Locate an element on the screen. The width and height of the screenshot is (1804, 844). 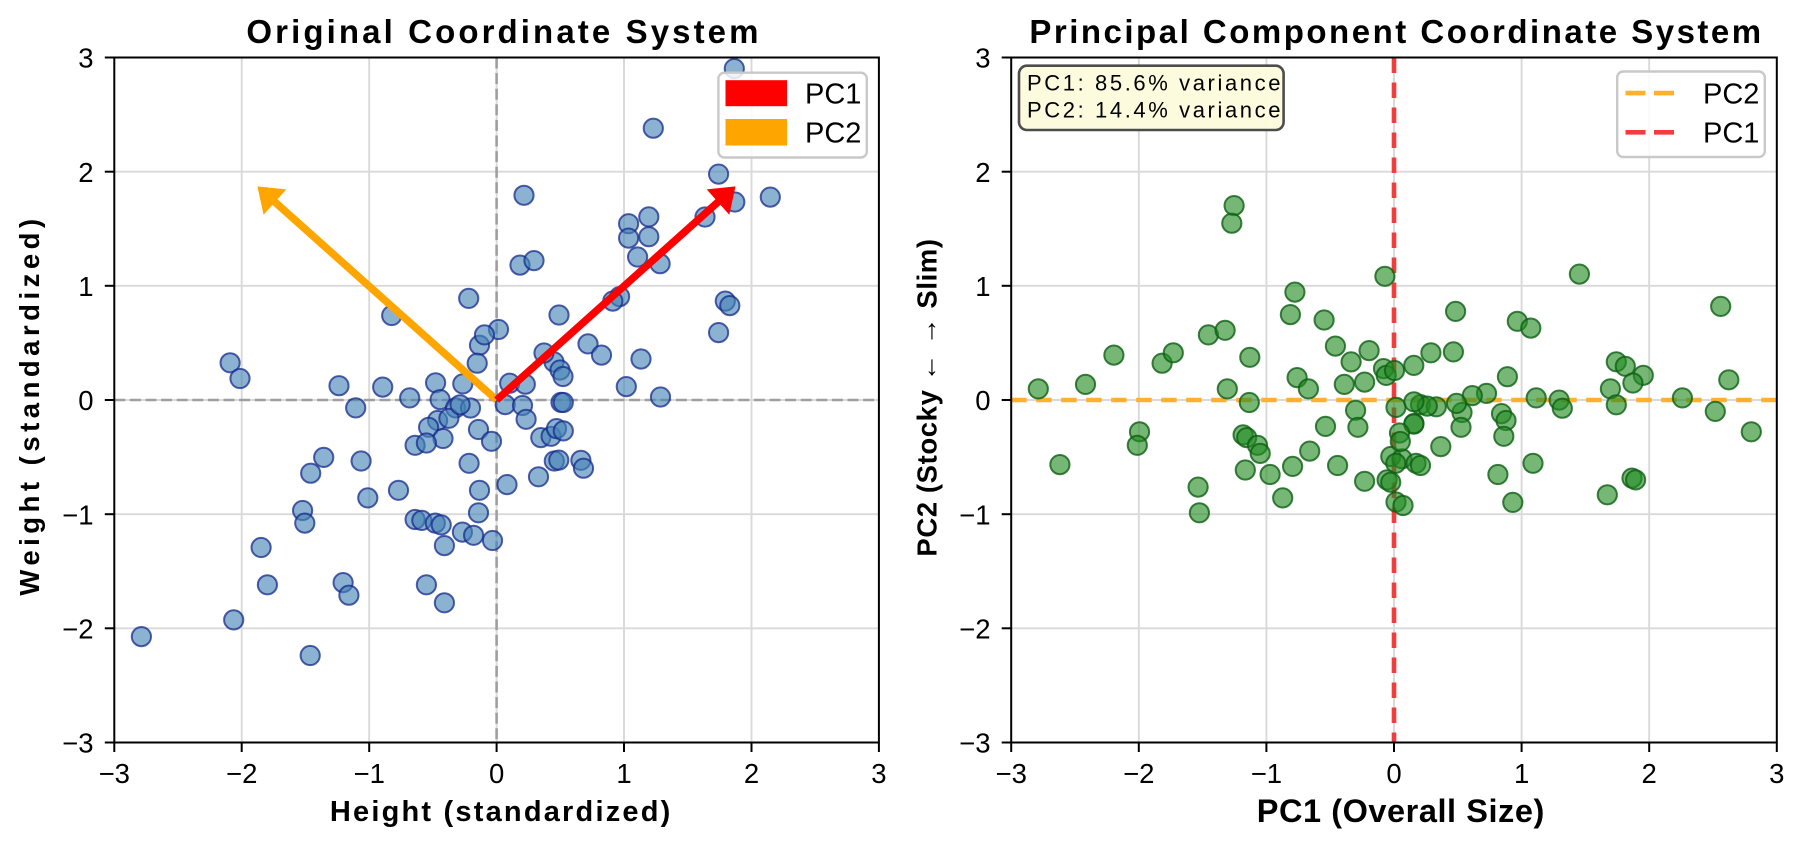
svg-text:Principal Component Coordinate: Principal Component Coordinate System is located at coordinates (1396, 31).